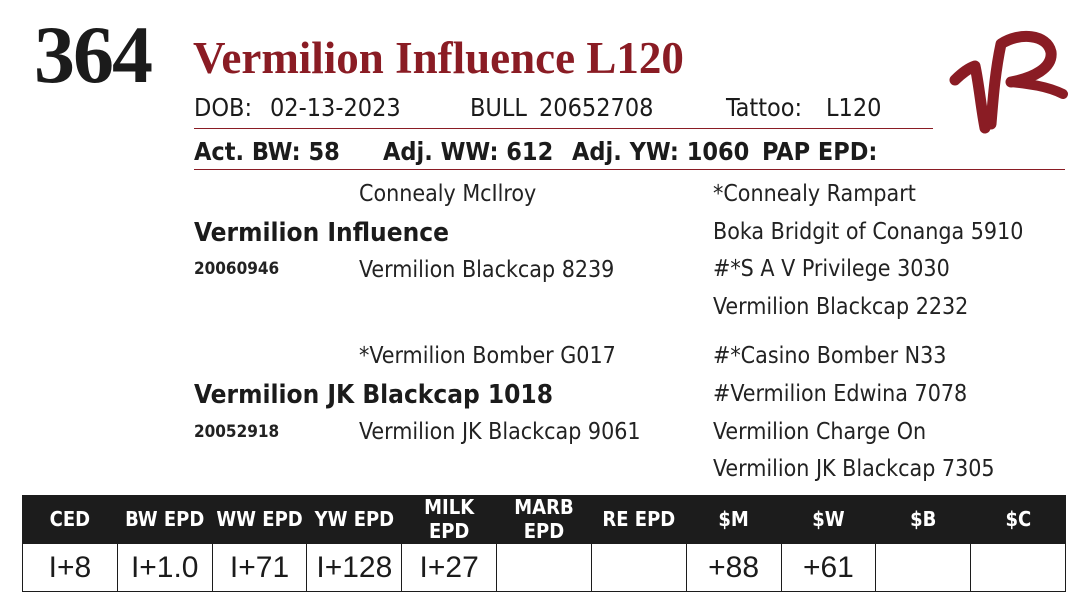 Image resolution: width=1087 pixels, height=599 pixels. I want to click on epd-header-marb: MARB EPD, so click(544, 519).